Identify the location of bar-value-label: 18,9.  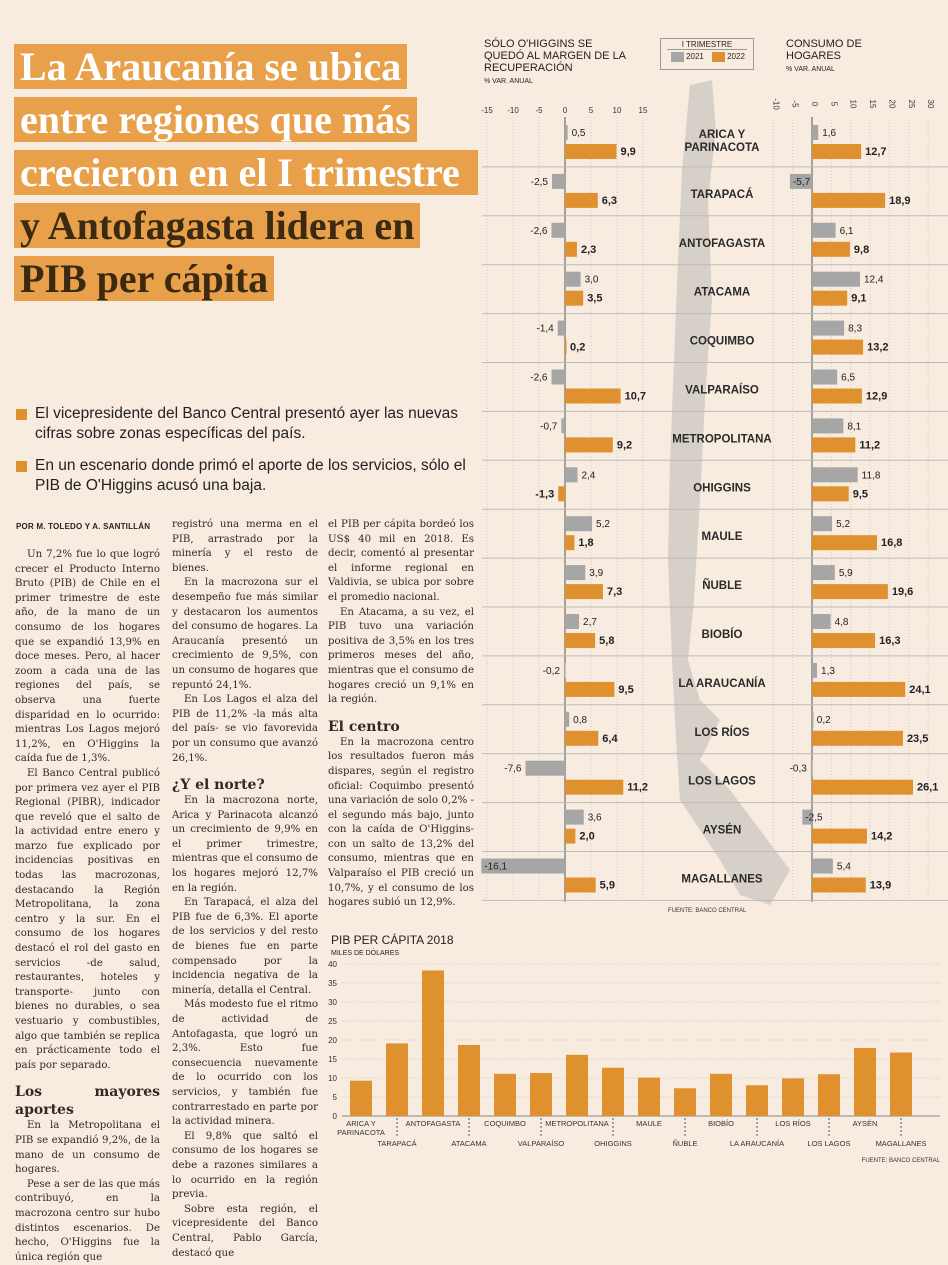
(899, 201).